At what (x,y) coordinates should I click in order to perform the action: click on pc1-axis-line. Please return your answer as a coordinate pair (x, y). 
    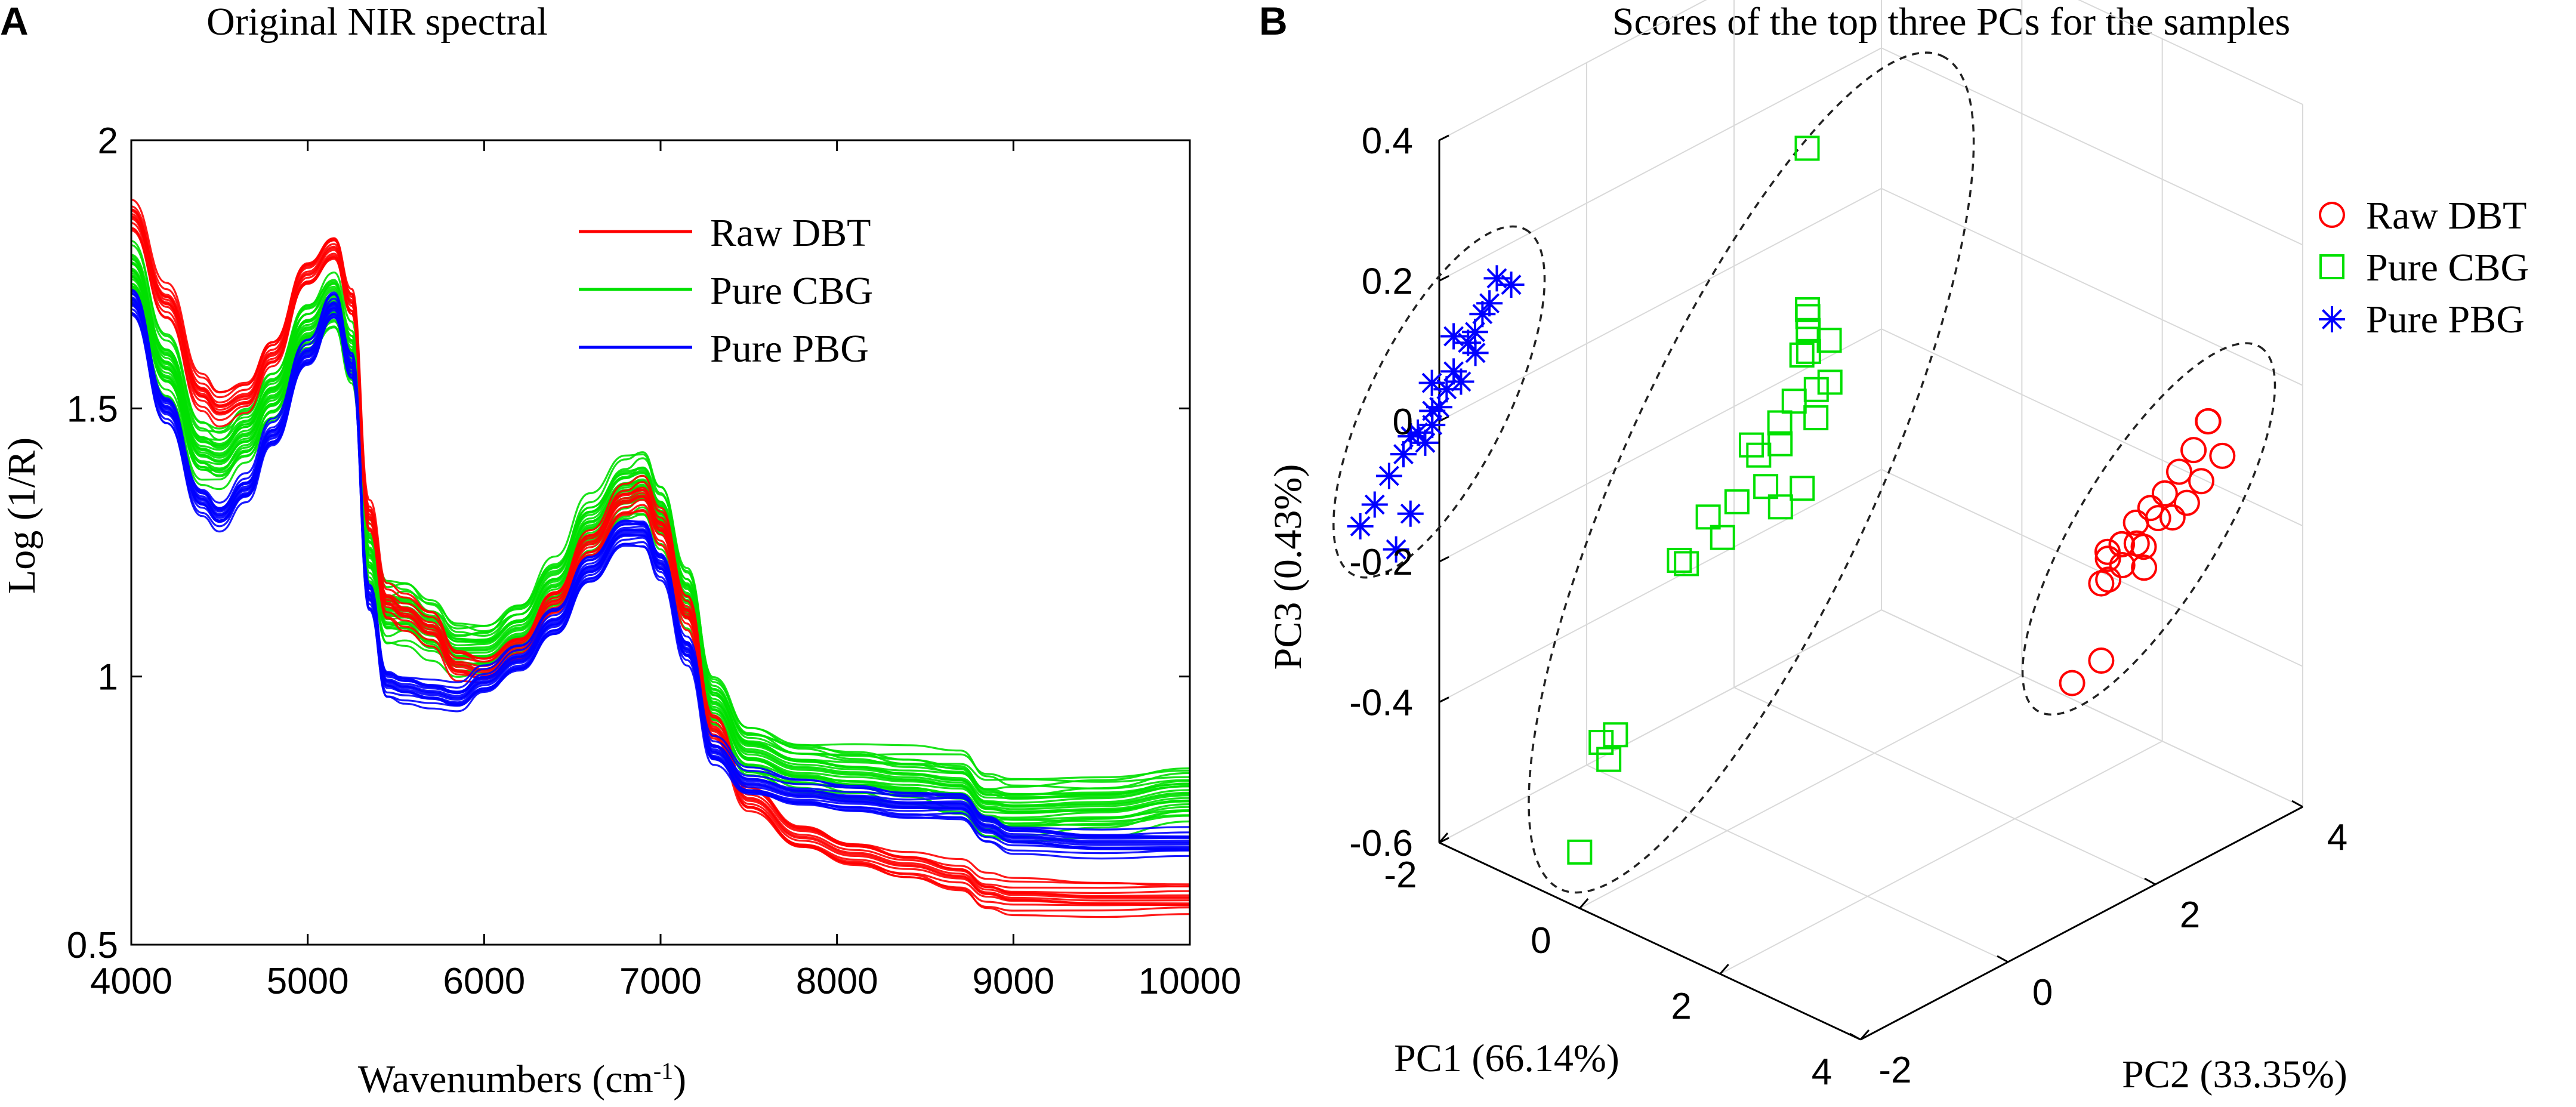
    Looking at the image, I should click on (1650, 941).